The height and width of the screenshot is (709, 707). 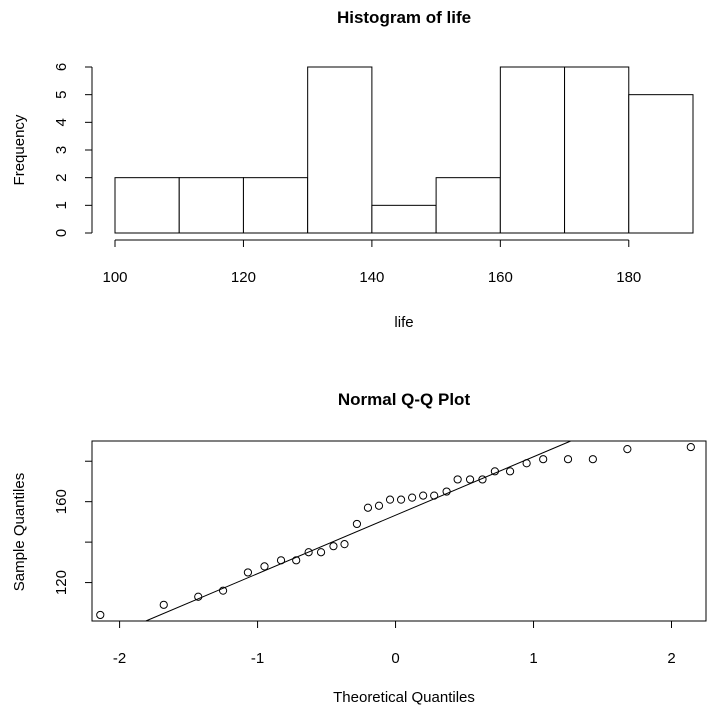 What do you see at coordinates (61, 67) in the screenshot?
I see `histogram-y-tick-label: 6` at bounding box center [61, 67].